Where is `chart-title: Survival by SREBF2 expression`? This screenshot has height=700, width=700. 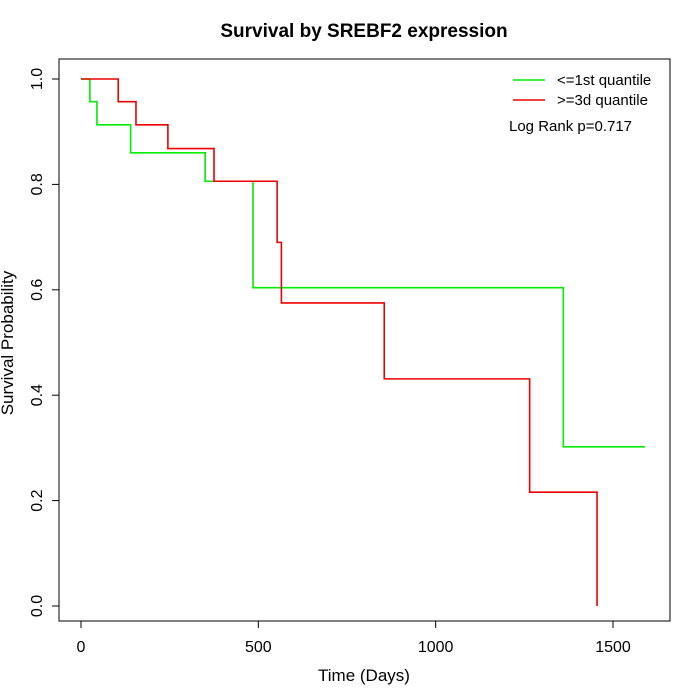
chart-title: Survival by SREBF2 expression is located at coordinates (363, 31).